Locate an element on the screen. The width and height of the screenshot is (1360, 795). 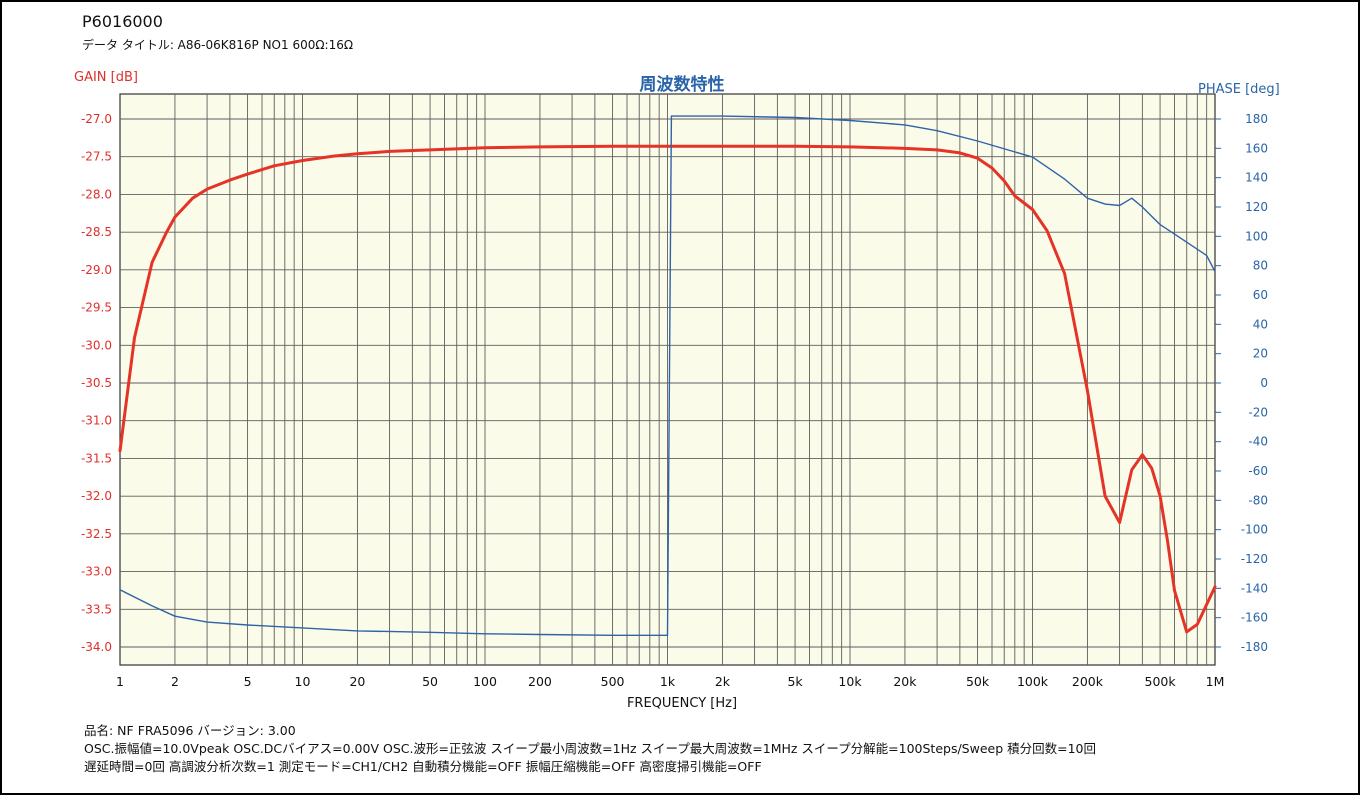
phase-tick-label: 100 is located at coordinates (1256, 236).